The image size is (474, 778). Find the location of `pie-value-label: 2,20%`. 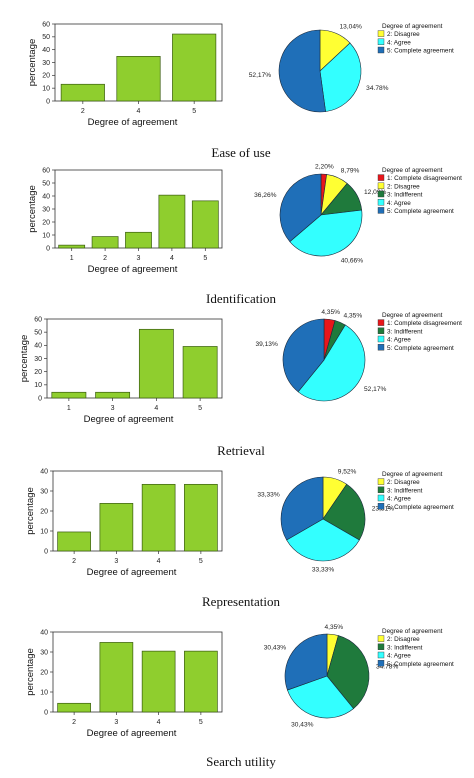

pie-value-label: 2,20% is located at coordinates (324, 167).